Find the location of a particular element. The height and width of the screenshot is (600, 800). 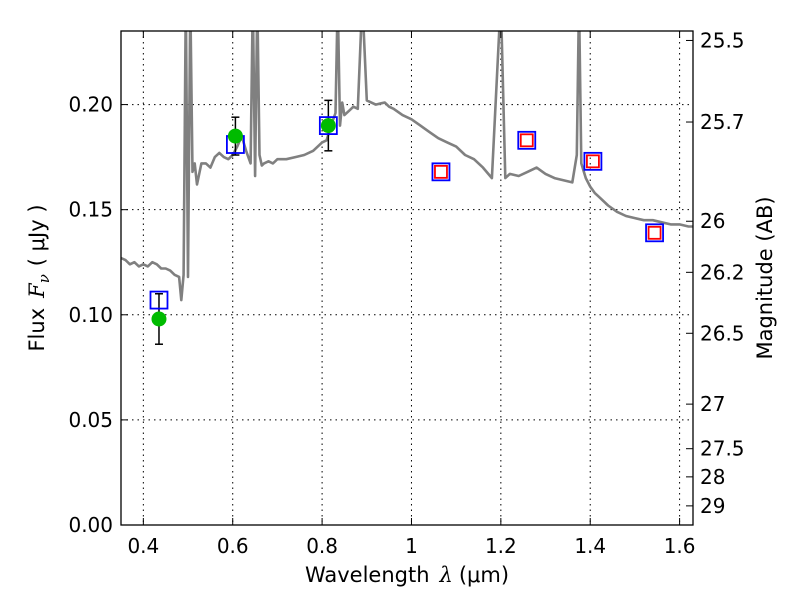

magnitude-tick-label: 26 is located at coordinates (712, 221).